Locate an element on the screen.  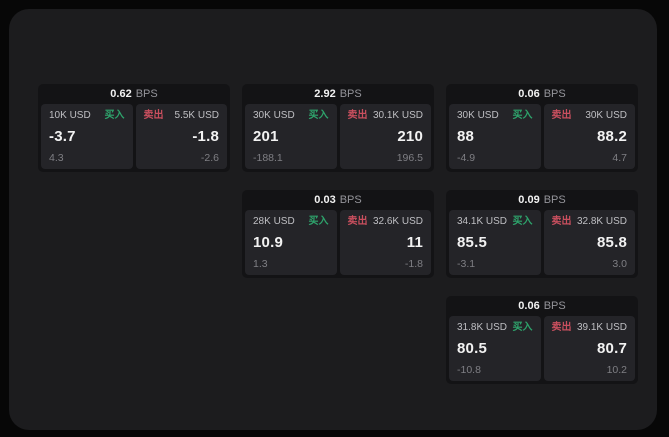
sell-tile-top-row: 卖出 32.8K USD is located at coordinates (590, 222).